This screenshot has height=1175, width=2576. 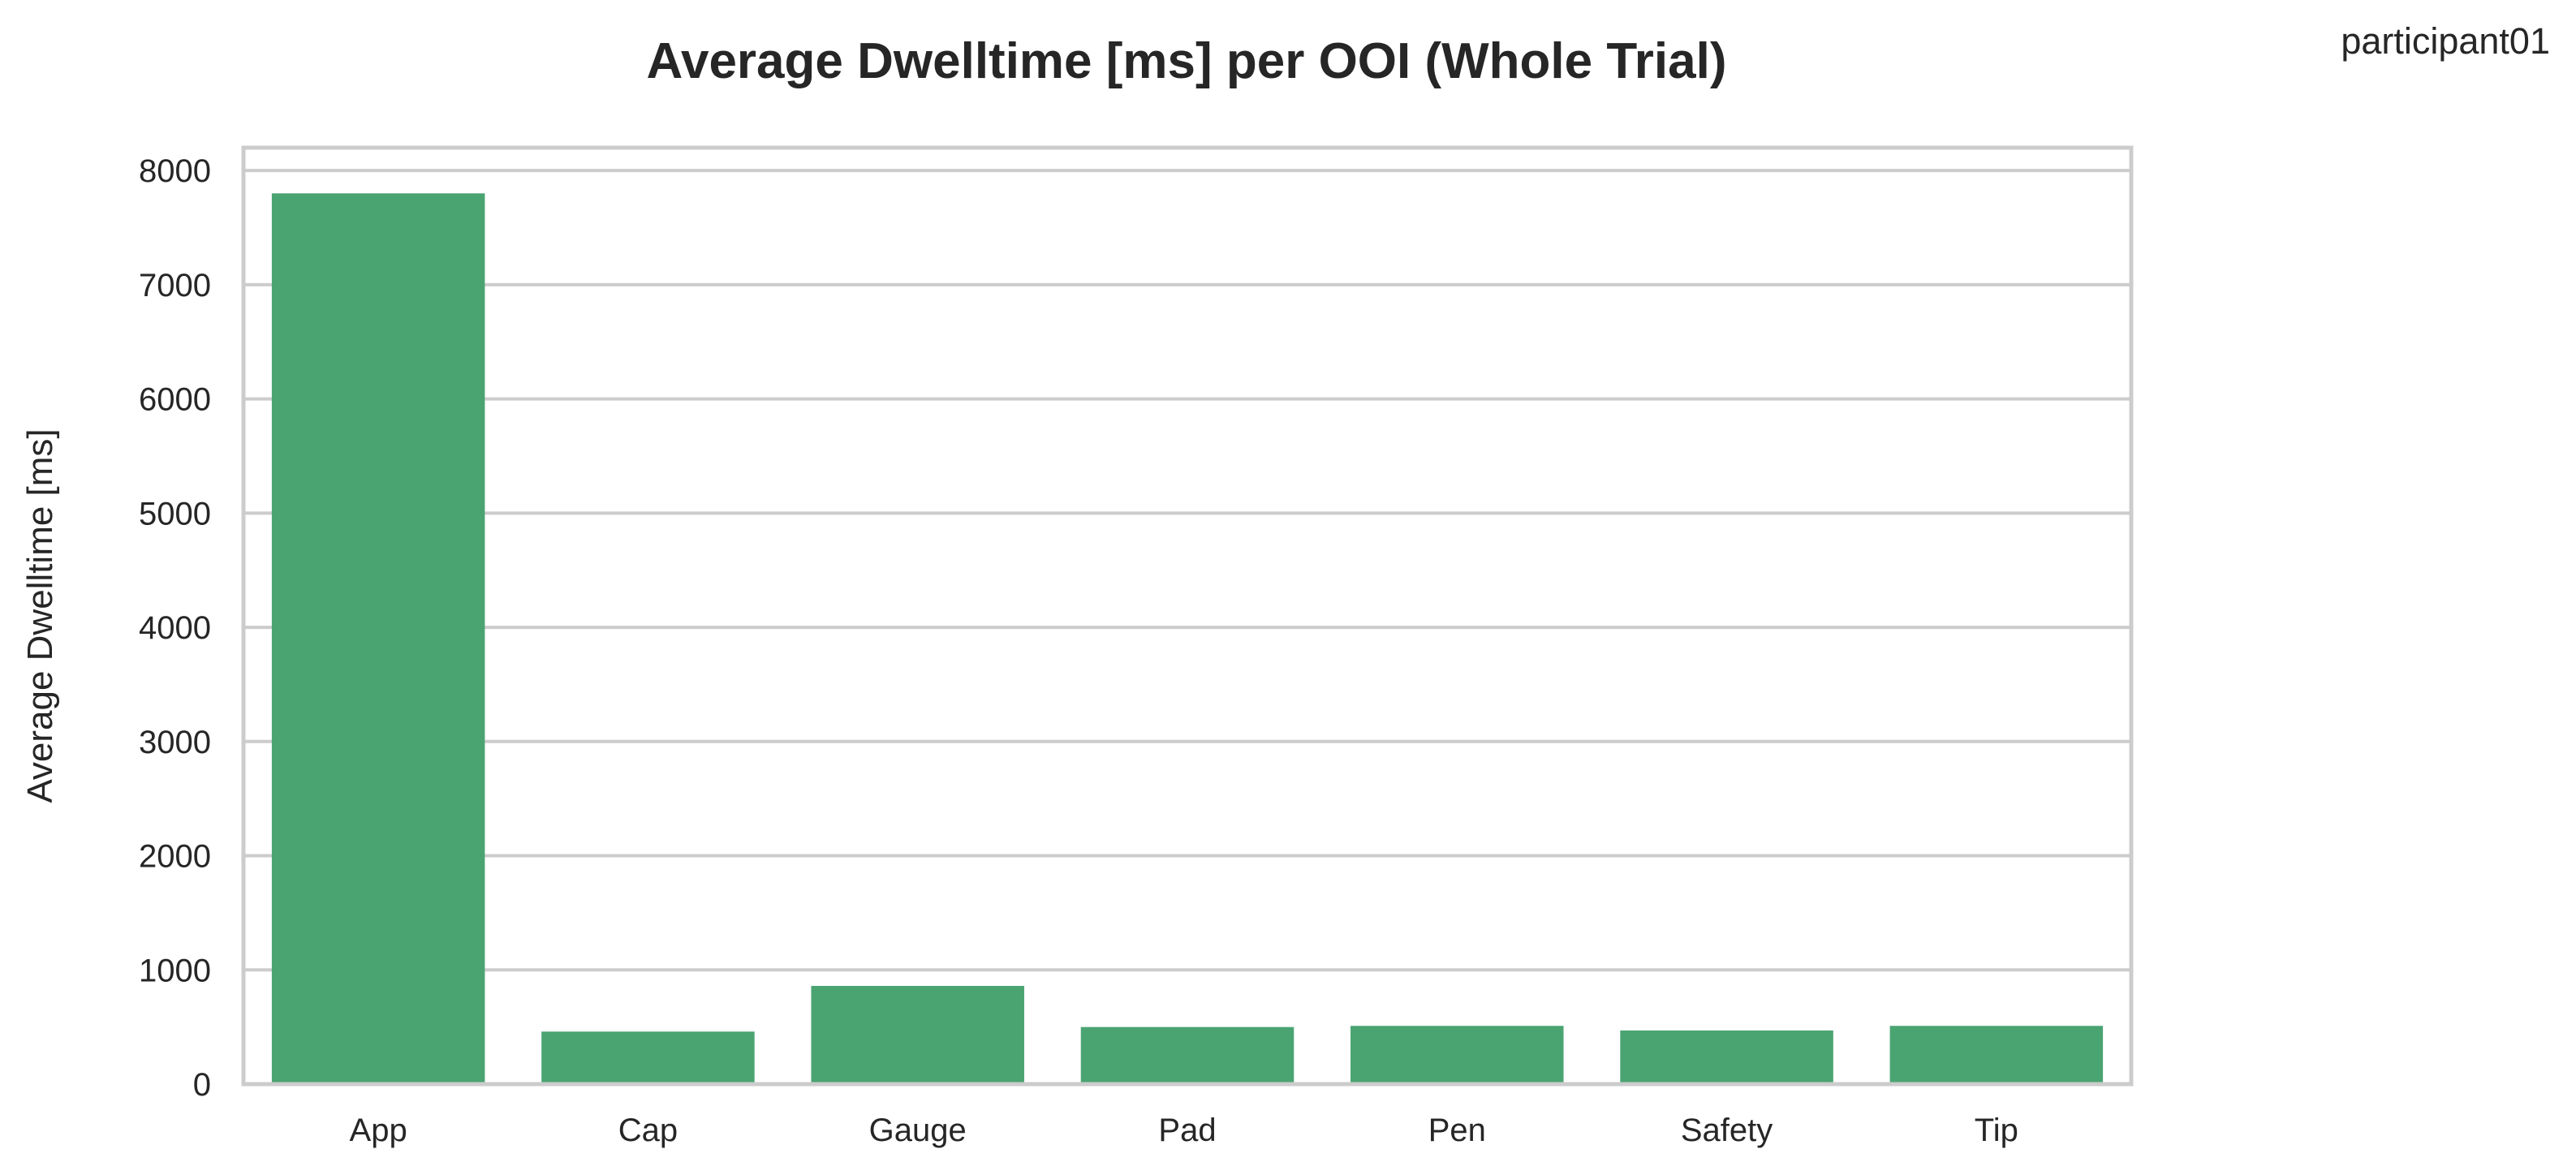 I want to click on y-tick-label: 0, so click(x=202, y=1085).